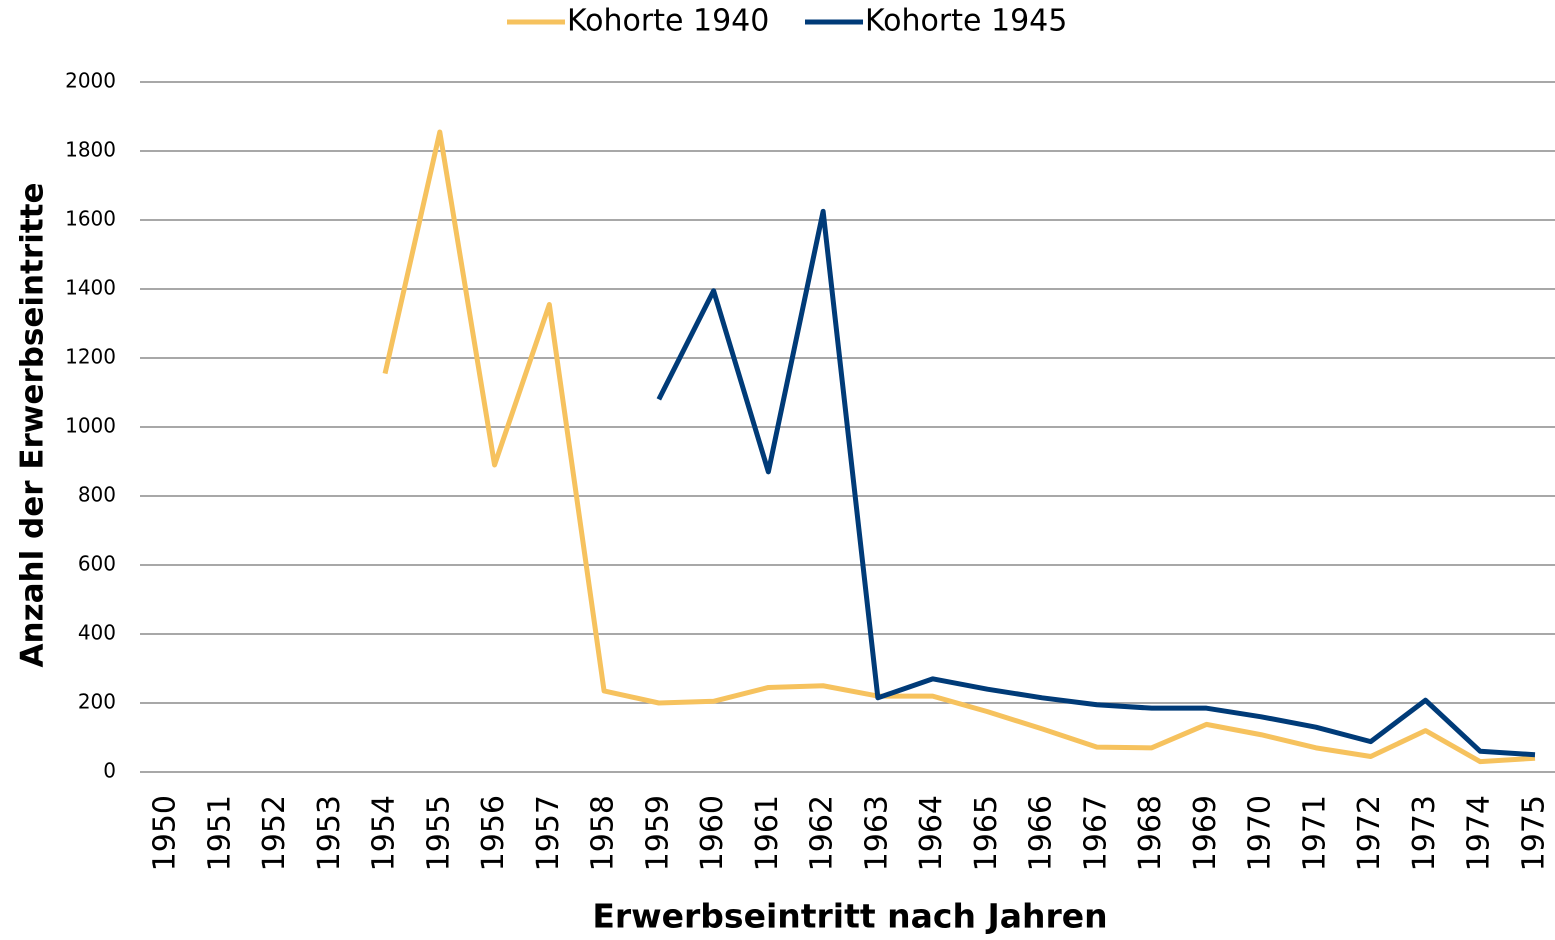 This screenshot has width=1555, height=940. I want to click on x-tick-label: 1958, so click(603, 833).